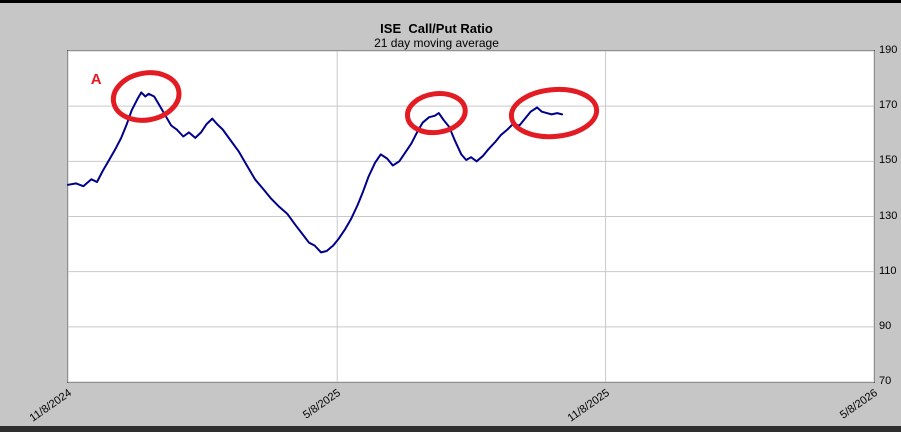 Image resolution: width=901 pixels, height=432 pixels. I want to click on y-axis-label: 170, so click(888, 105).